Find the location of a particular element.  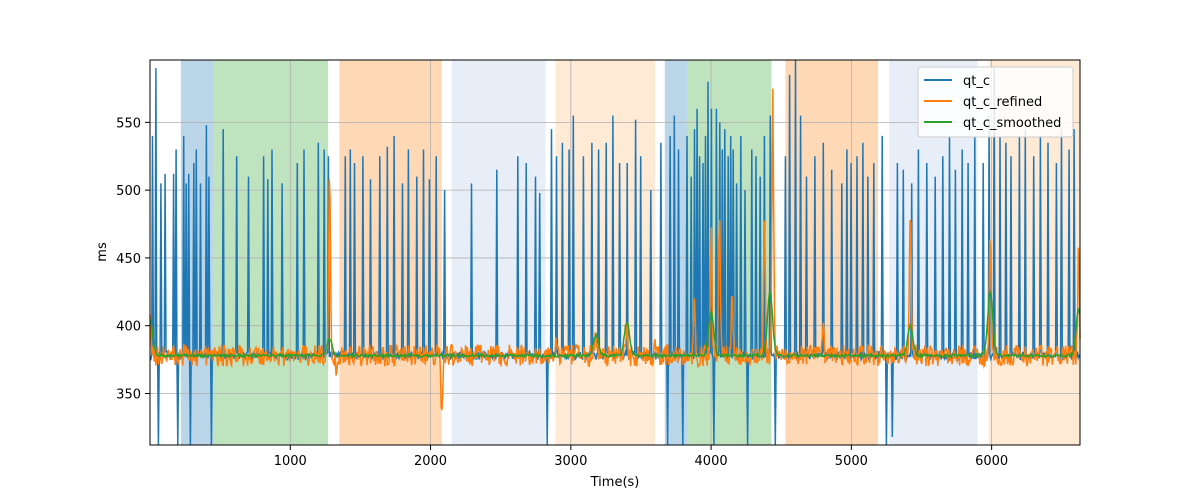

y-tick-label-500: 500 is located at coordinates (128, 191).